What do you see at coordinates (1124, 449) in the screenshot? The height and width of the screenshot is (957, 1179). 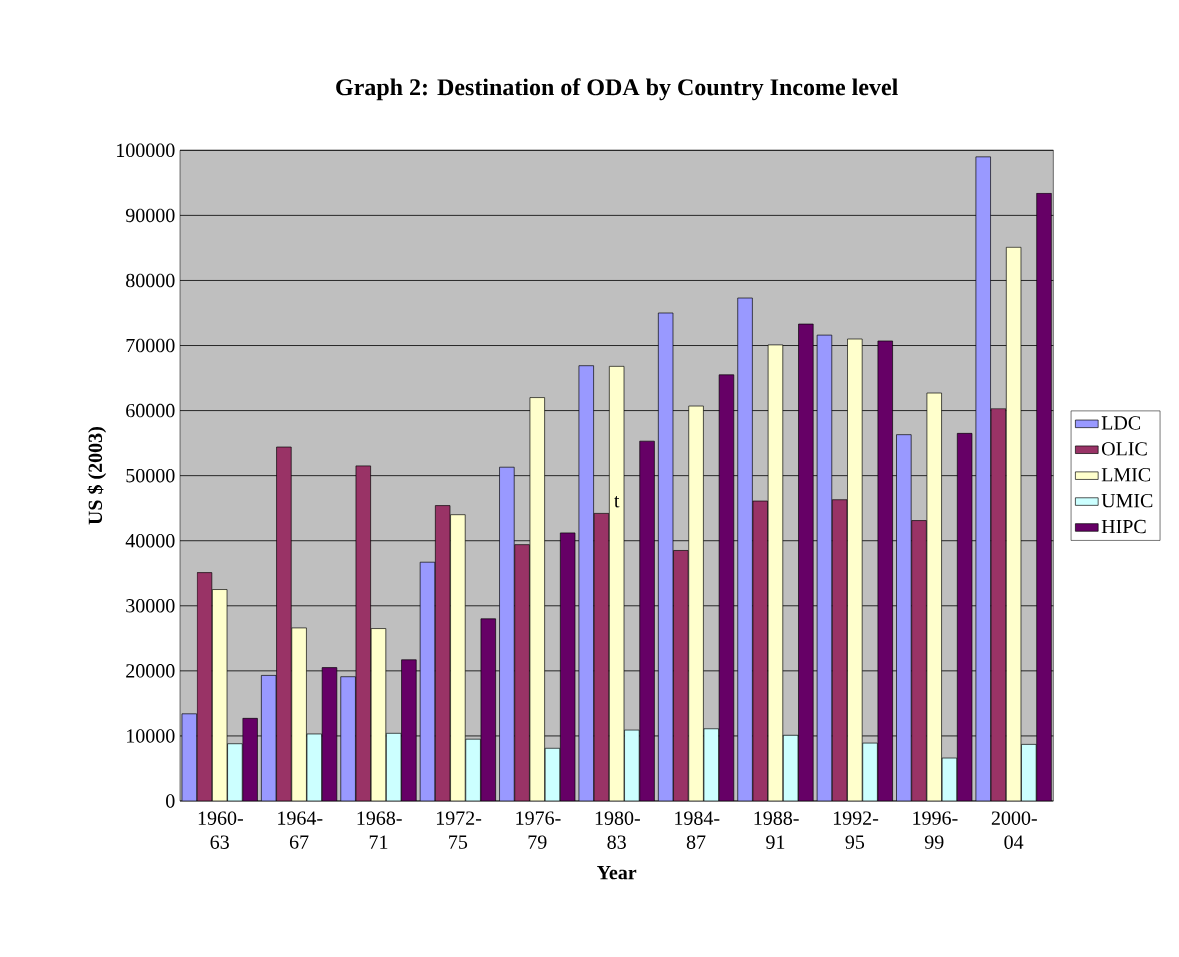 I see `legend-label: OLIC` at bounding box center [1124, 449].